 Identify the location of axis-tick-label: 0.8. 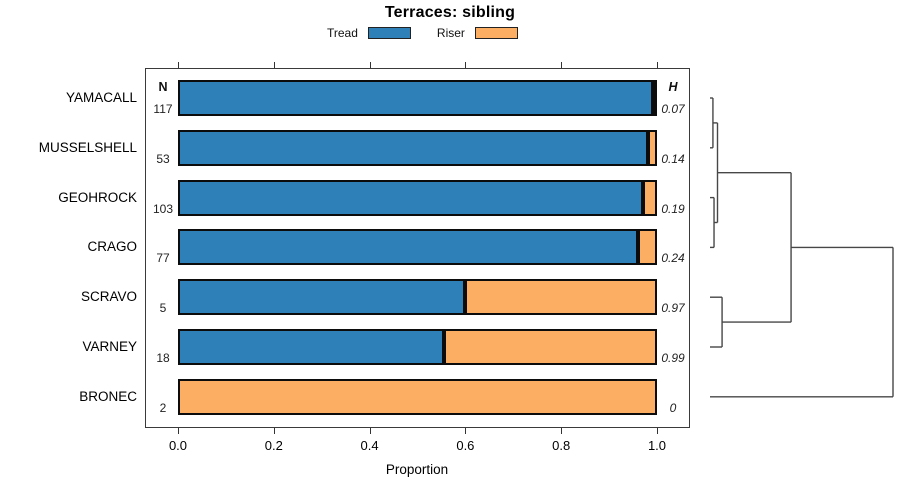
(561, 445).